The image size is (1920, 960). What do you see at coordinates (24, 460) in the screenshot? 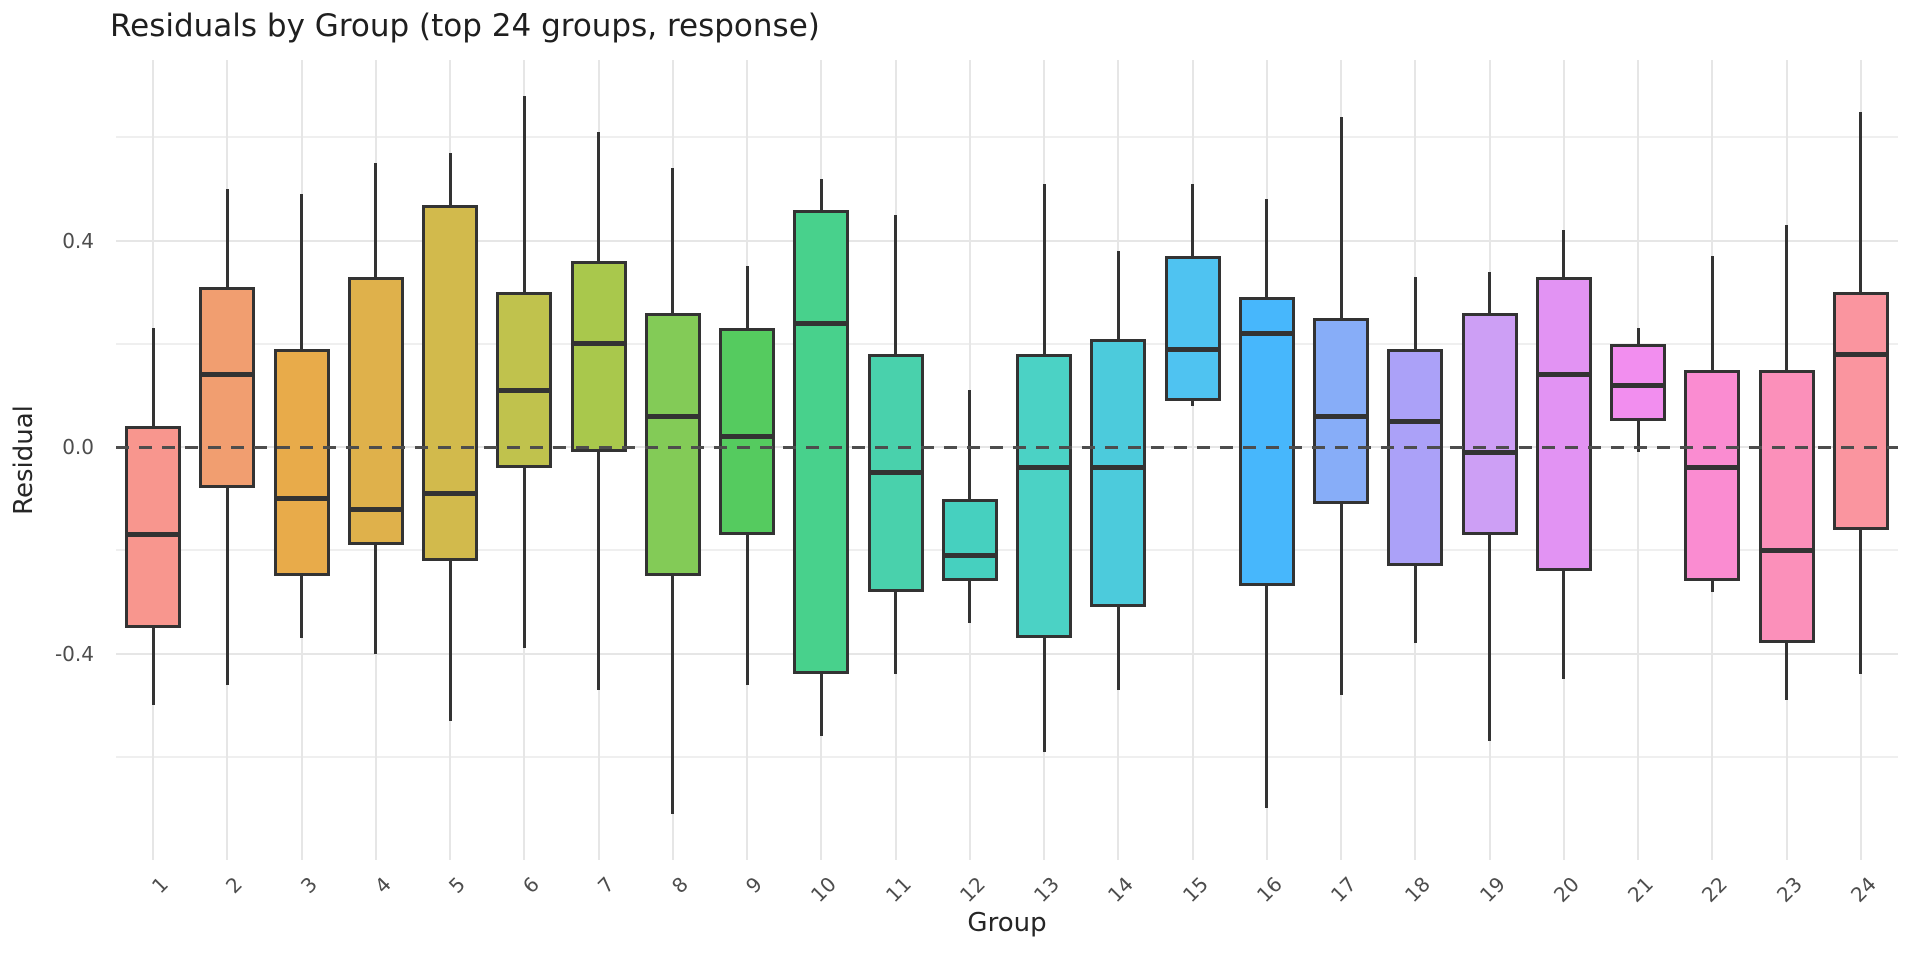
I see `y-axis-title: Residual` at bounding box center [24, 460].